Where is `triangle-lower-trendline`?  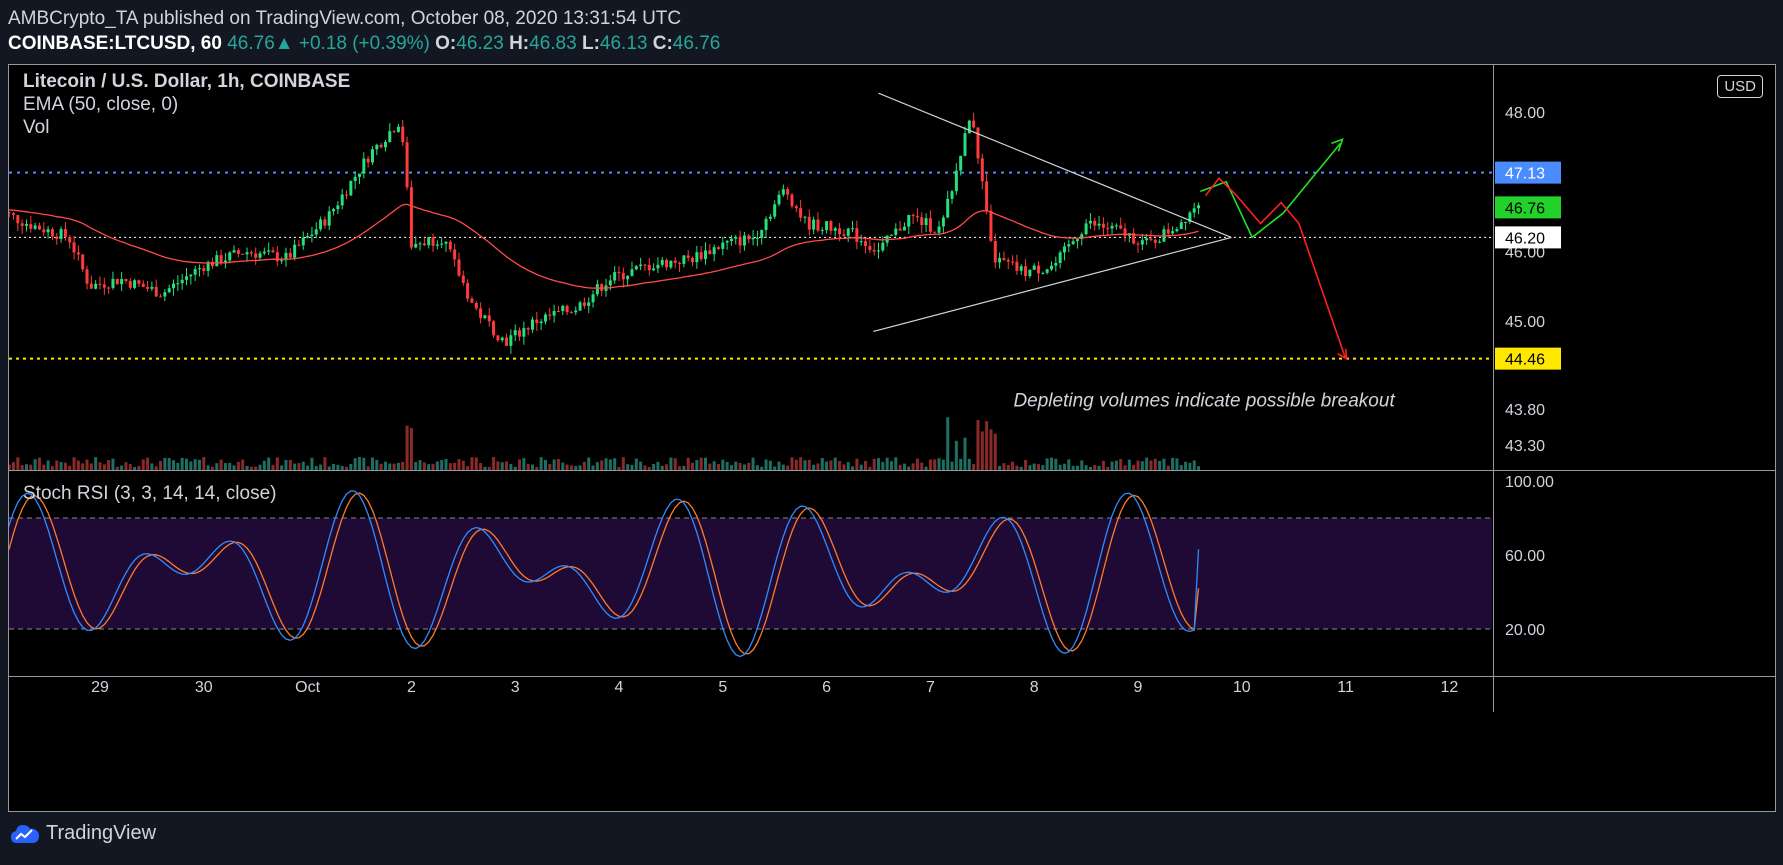
triangle-lower-trendline is located at coordinates (1052, 284).